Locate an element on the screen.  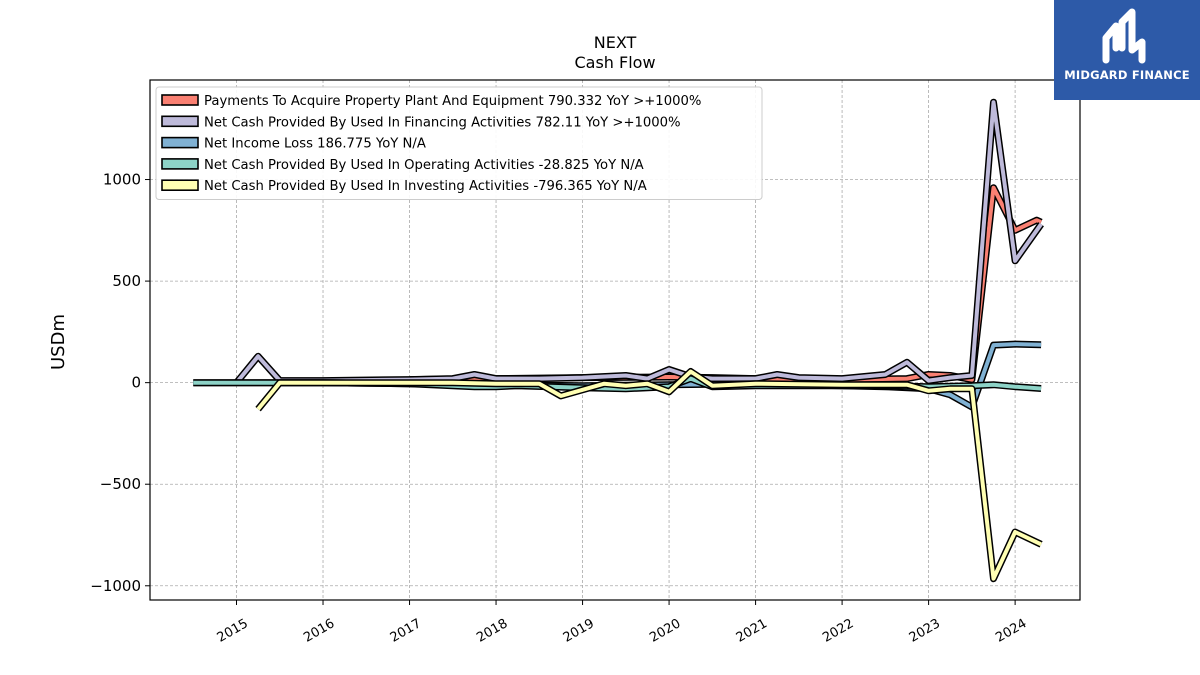
x-tick-label: 2020 is located at coordinates (665, 631).